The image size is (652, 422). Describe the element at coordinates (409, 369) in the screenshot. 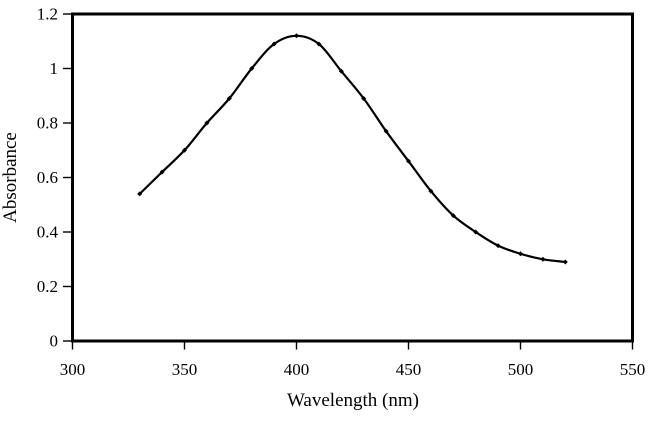

I see `x-tick-label: 450` at that location.